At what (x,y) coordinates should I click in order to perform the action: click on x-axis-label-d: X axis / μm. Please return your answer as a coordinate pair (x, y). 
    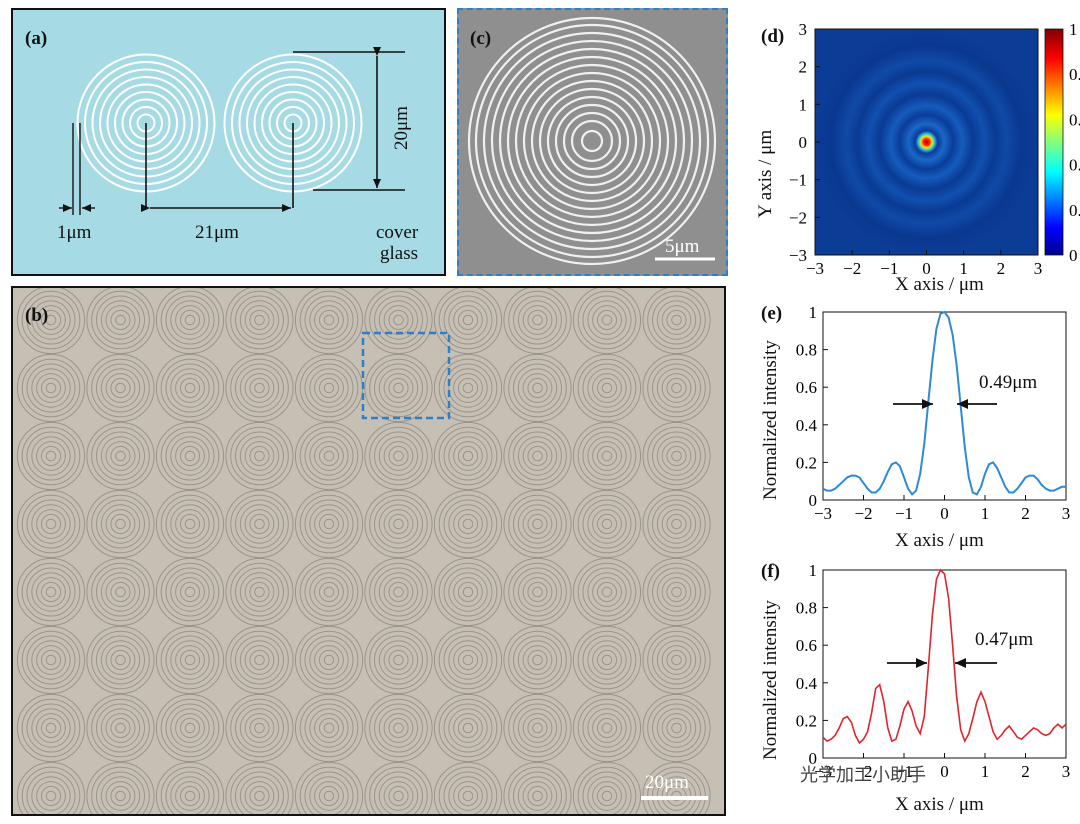
    Looking at the image, I should click on (939, 284).